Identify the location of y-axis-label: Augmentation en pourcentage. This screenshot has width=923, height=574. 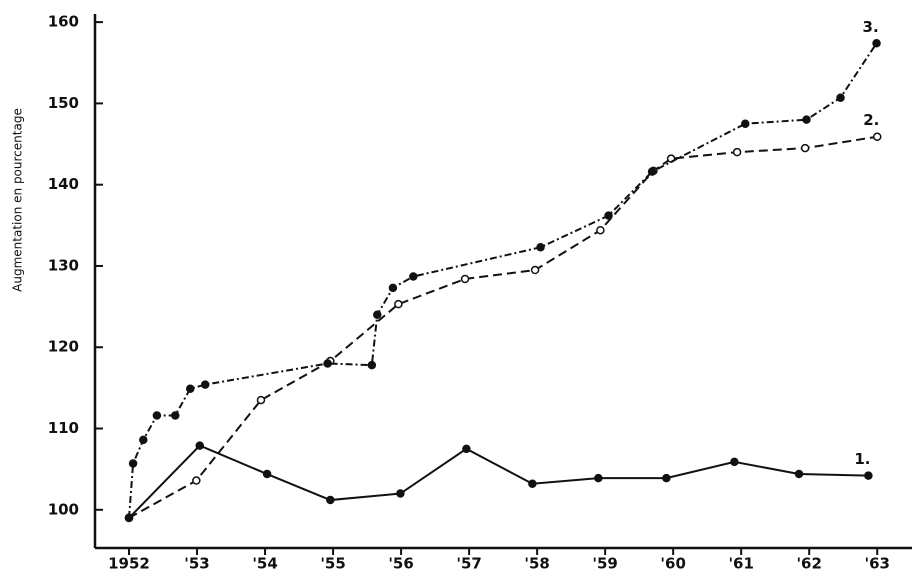
(18, 200).